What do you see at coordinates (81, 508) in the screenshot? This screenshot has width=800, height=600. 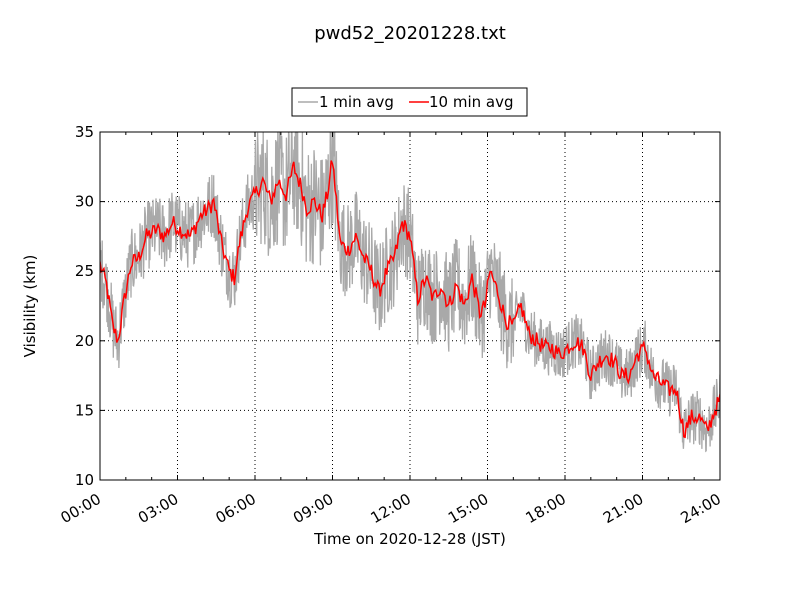 I see `x-tick-label: 00:00` at bounding box center [81, 508].